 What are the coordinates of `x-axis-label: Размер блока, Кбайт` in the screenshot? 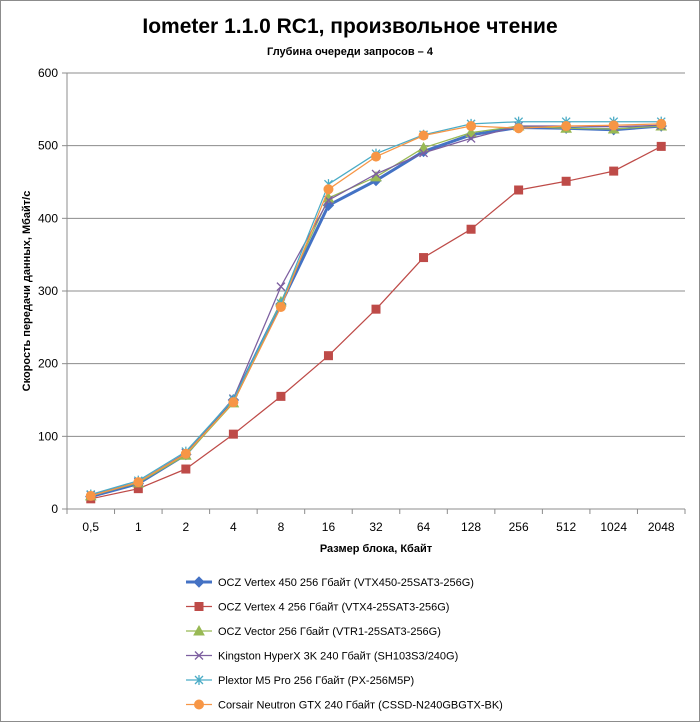 It's located at (376, 549).